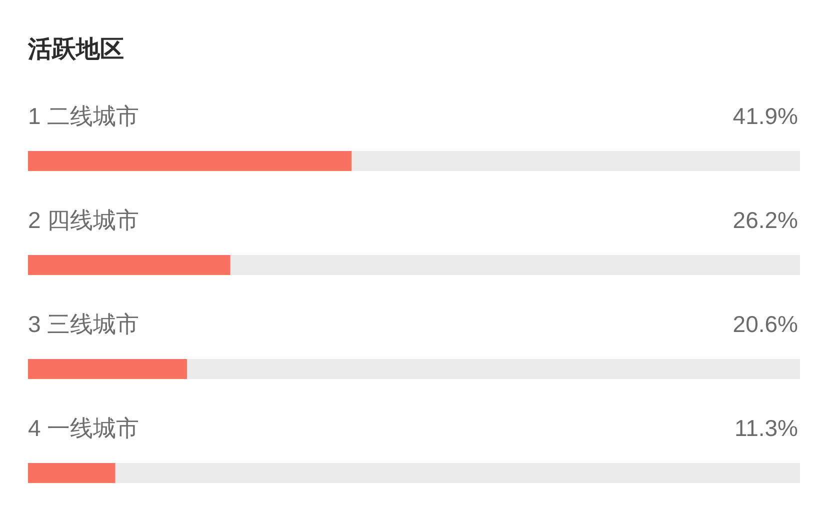  I want to click on value-label: 41.9%, so click(765, 116).